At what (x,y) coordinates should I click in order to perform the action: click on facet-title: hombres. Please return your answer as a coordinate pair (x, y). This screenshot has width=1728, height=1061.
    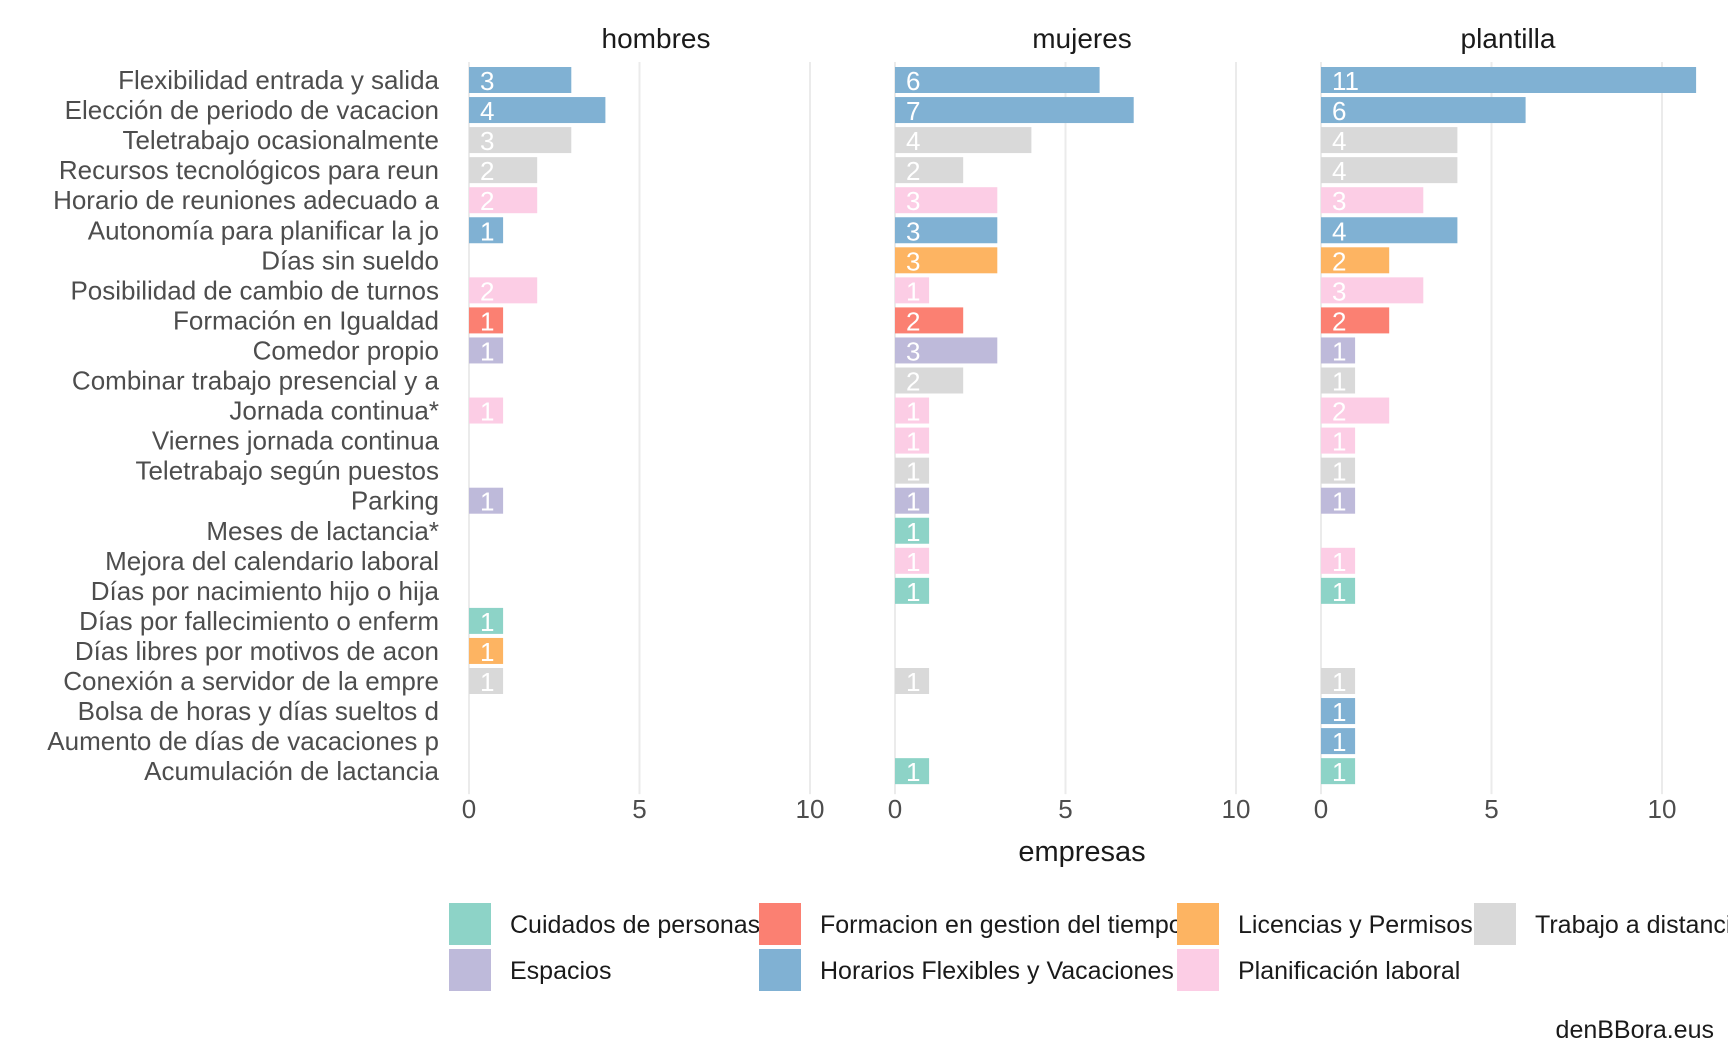
    Looking at the image, I should click on (656, 38).